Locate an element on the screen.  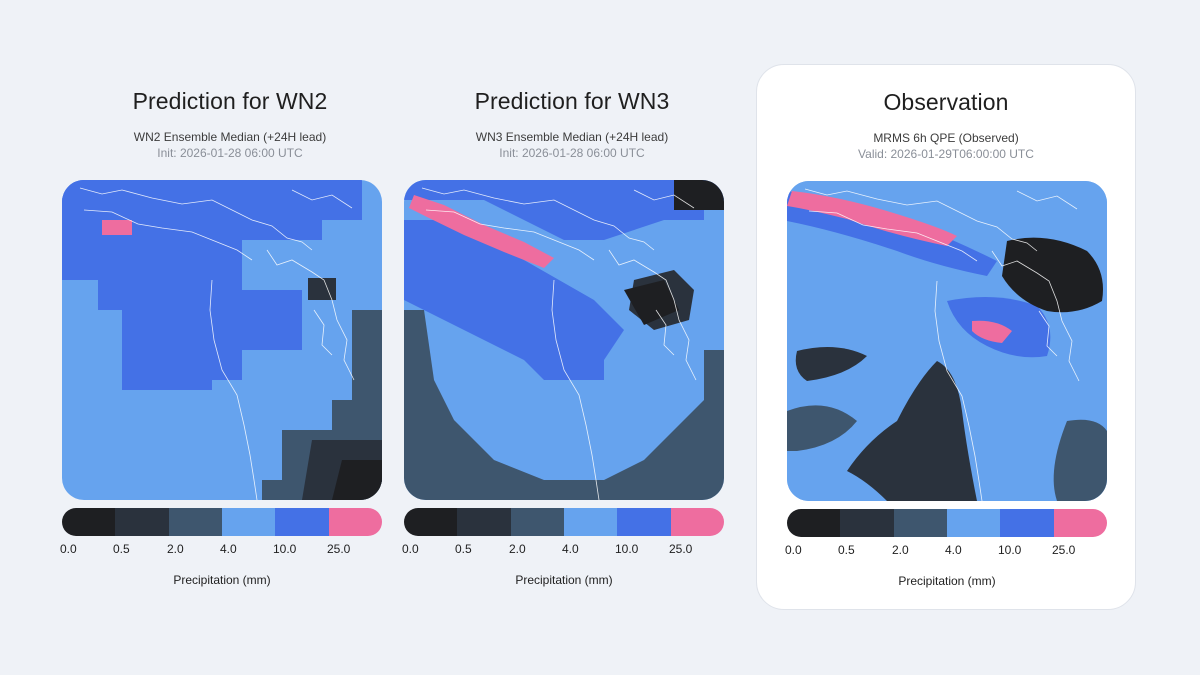
panel-title: Prediction for WN3 is located at coordinates (572, 101).